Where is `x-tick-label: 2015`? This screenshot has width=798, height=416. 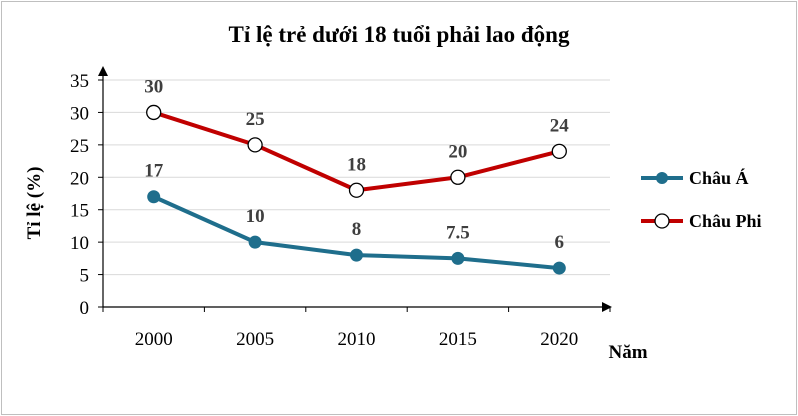
x-tick-label: 2015 is located at coordinates (458, 339).